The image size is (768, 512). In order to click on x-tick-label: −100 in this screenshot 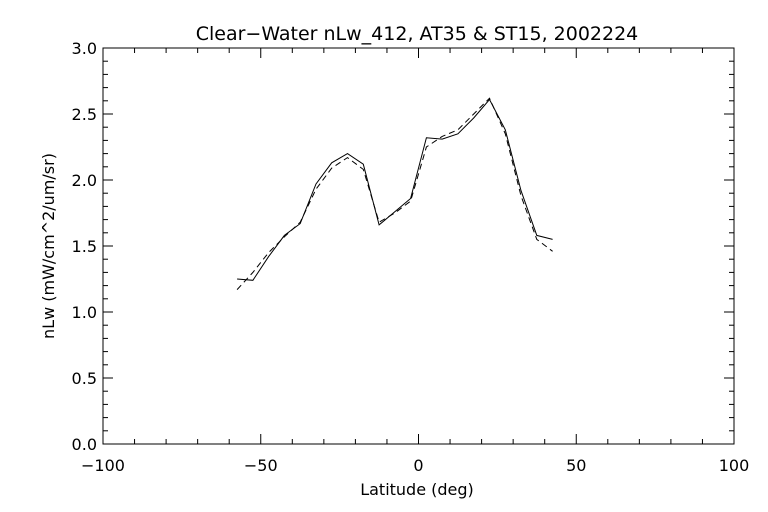, I will do `click(103, 465)`.